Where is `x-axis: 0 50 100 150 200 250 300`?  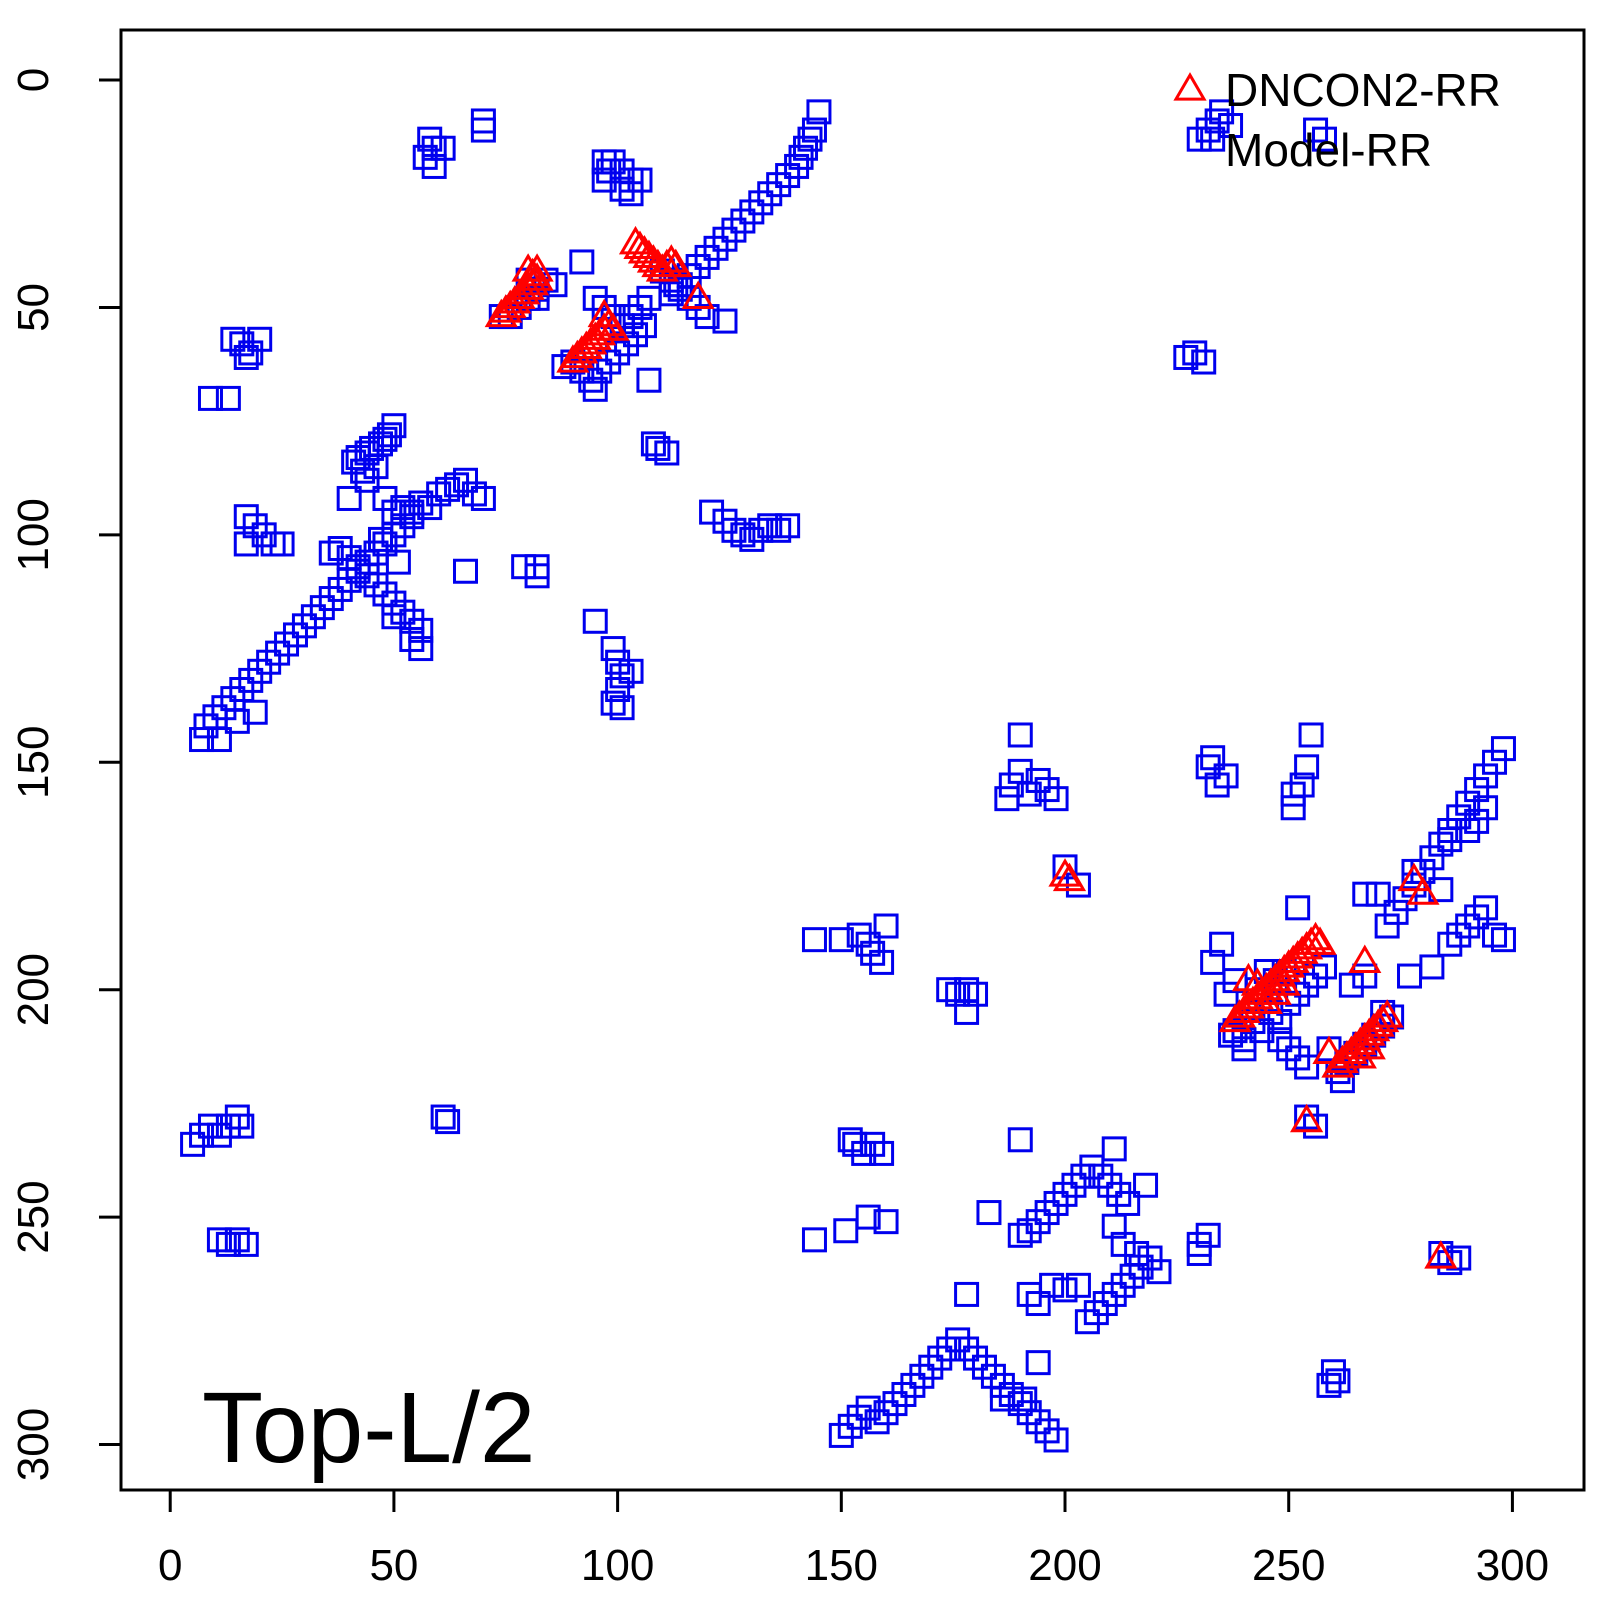
x-axis: 0 50 100 150 200 250 300 is located at coordinates (853, 1539).